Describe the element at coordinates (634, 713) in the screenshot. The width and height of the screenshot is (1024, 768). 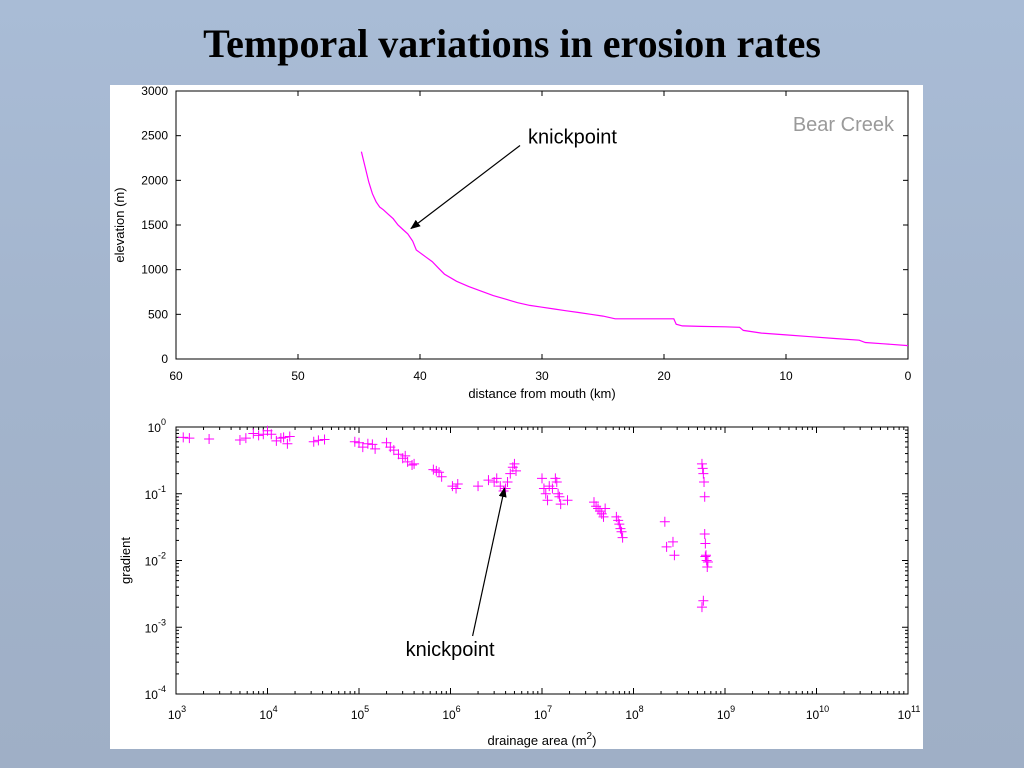
I see `x-tick-label: 10⁸` at that location.